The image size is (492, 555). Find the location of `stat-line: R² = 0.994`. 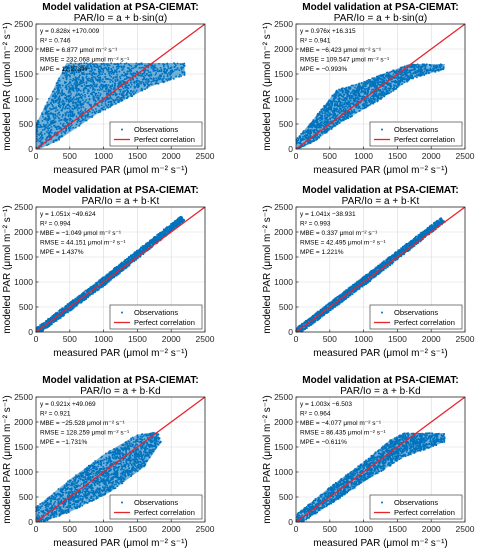

stat-line: R² = 0.994 is located at coordinates (55, 224).